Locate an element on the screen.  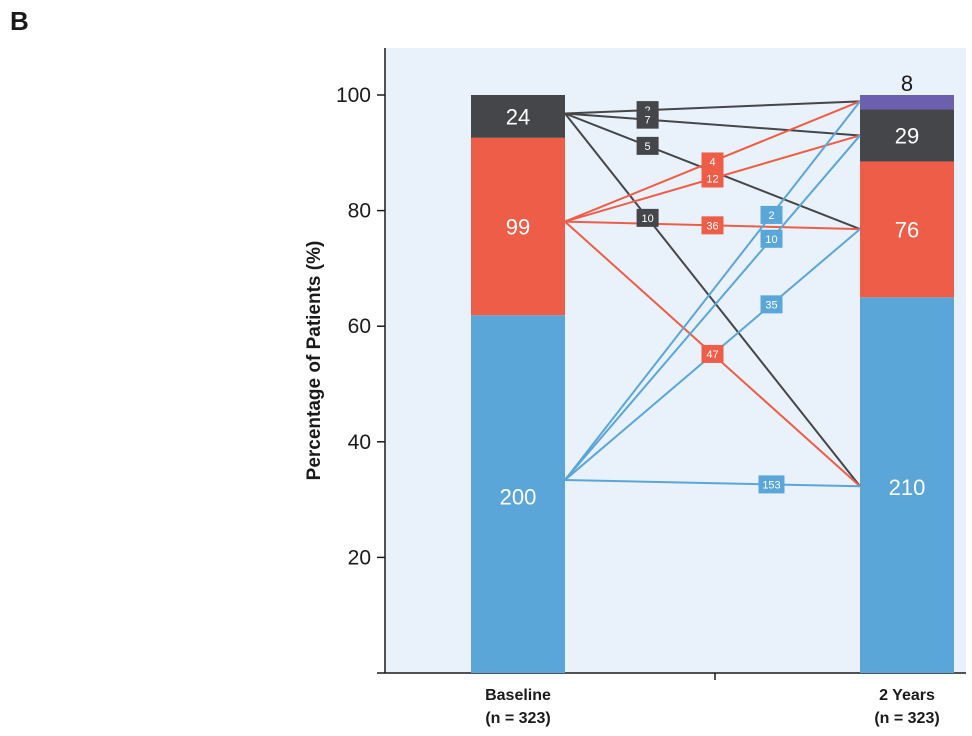
flow-count-label: 35 is located at coordinates (771, 305).